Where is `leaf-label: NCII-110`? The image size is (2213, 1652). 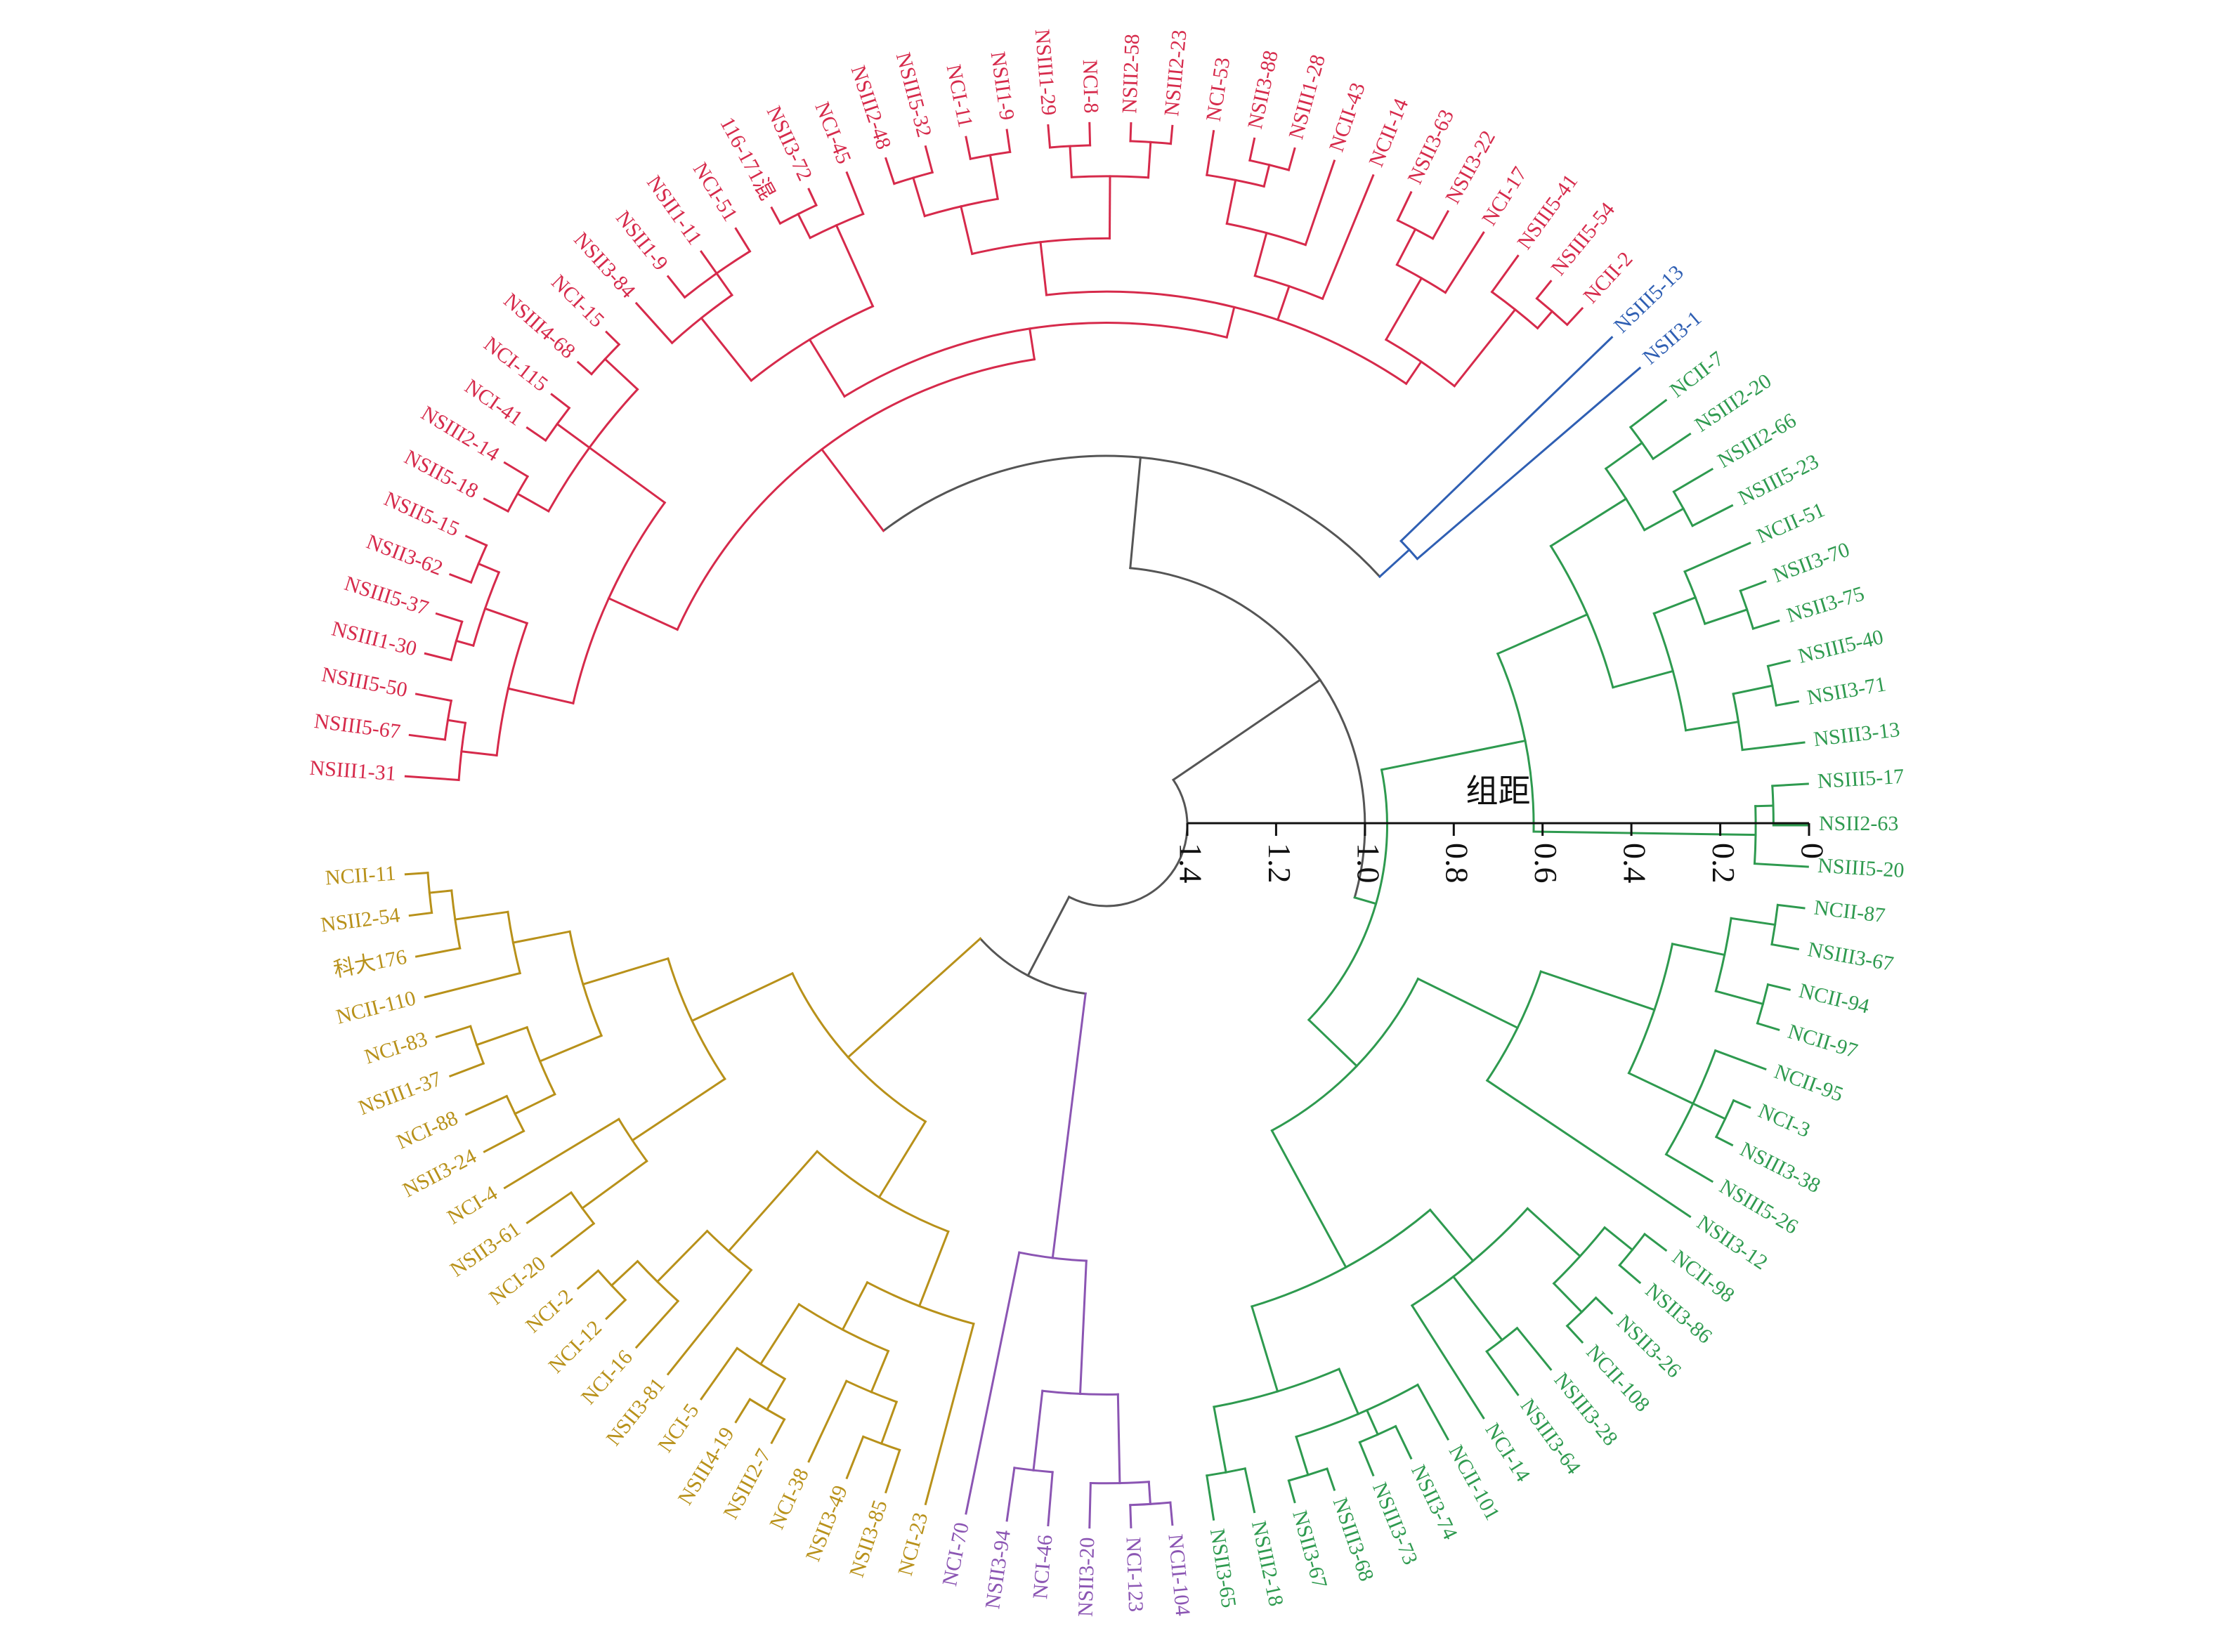
leaf-label: NCII-110 is located at coordinates (376, 1007).